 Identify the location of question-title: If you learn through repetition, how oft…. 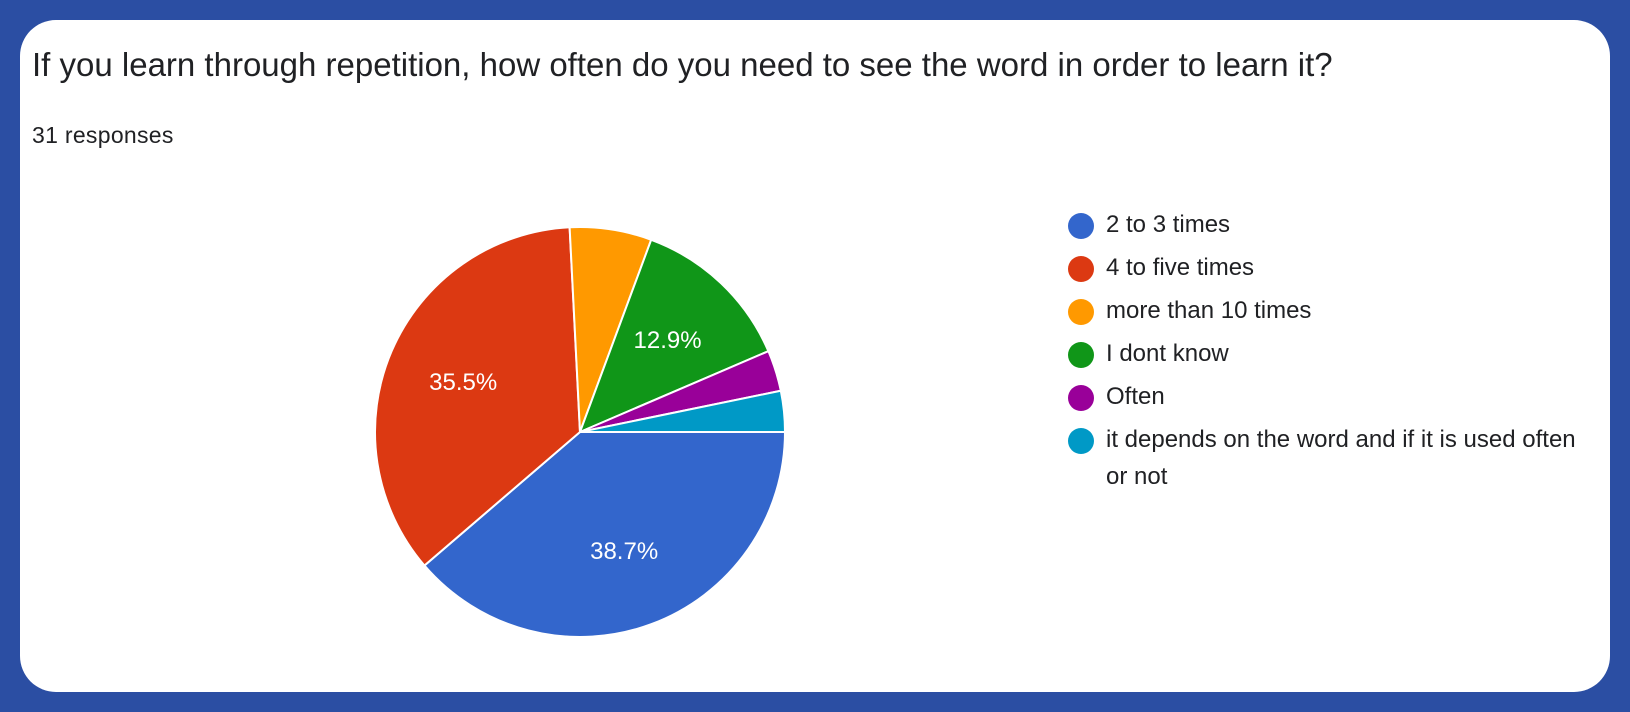
(682, 64).